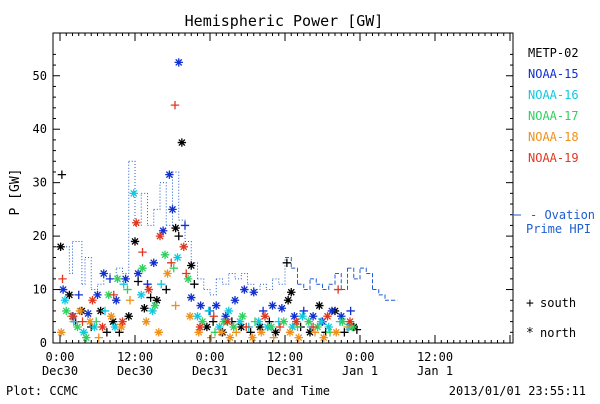  I want to click on legend-entry: NOAA-17, so click(553, 116).